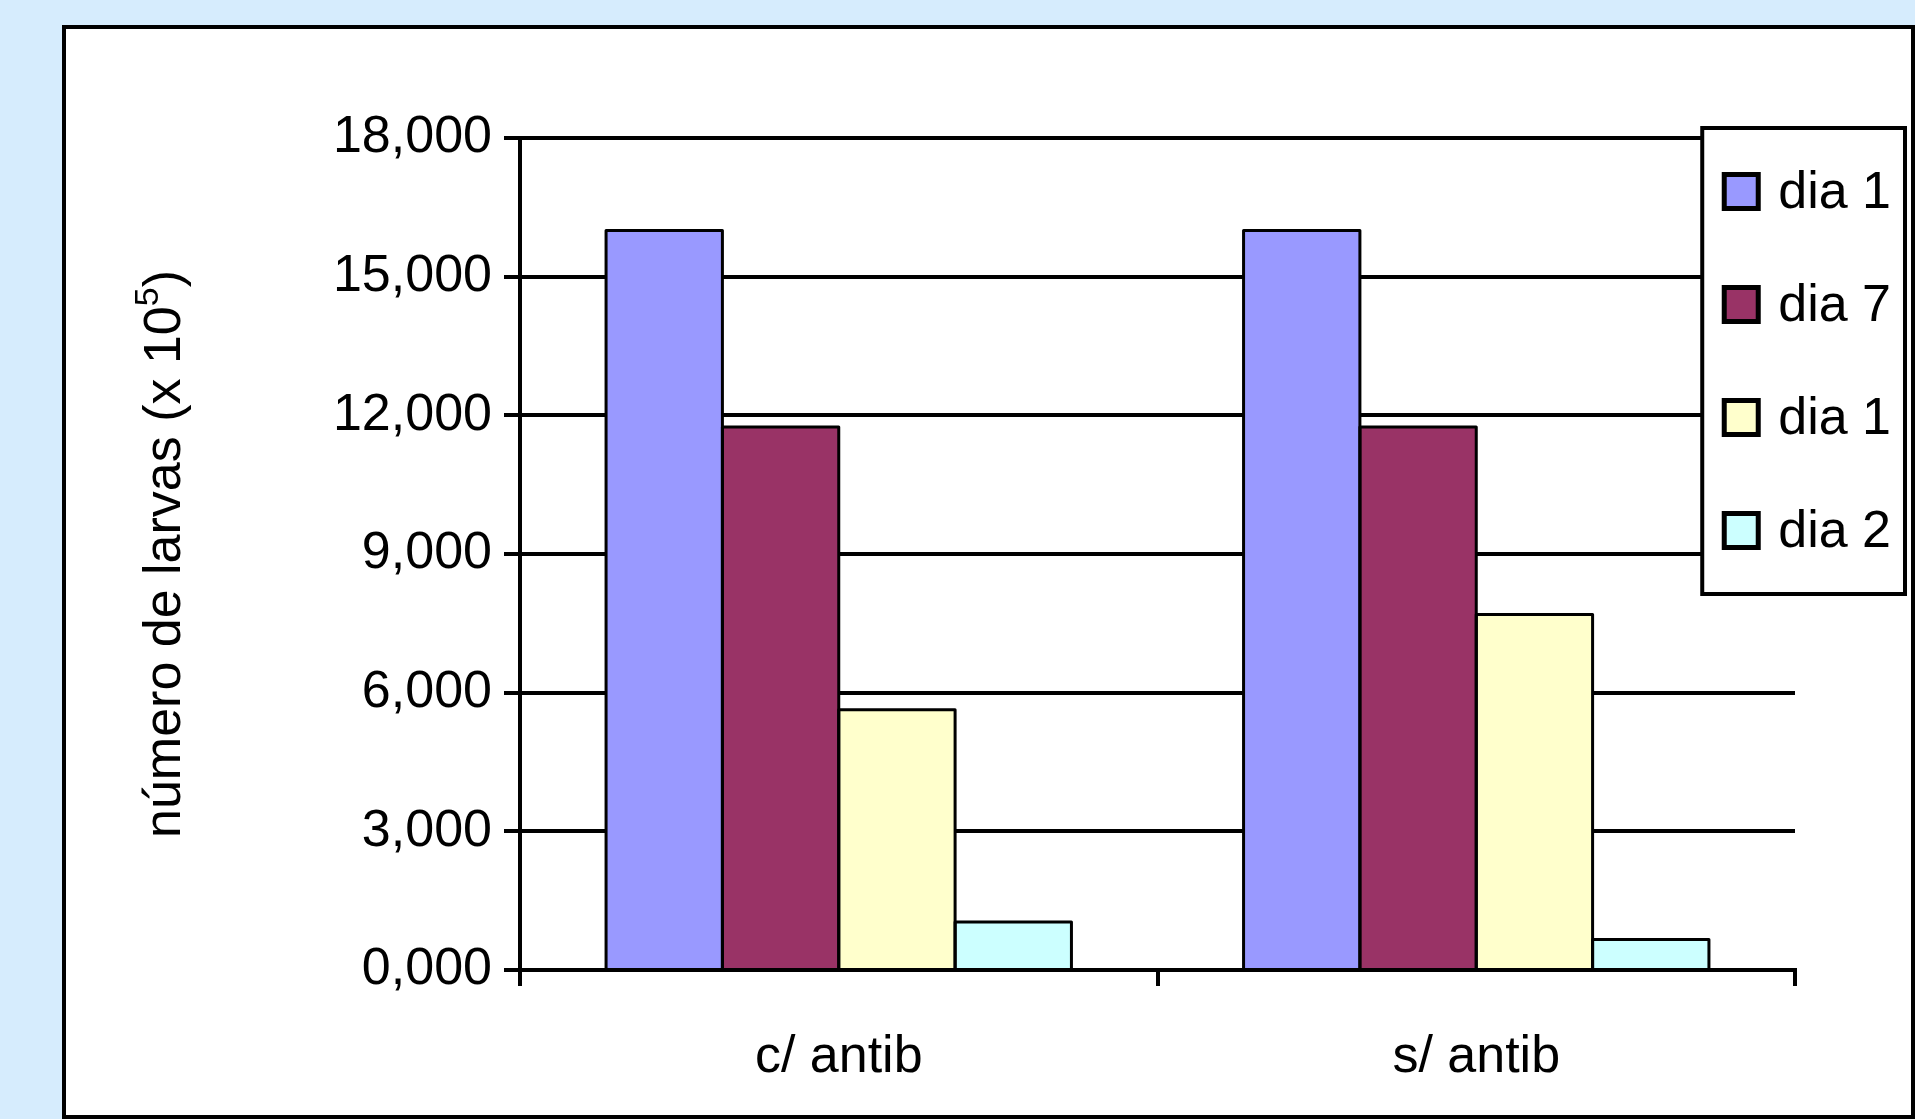  What do you see at coordinates (426, 689) in the screenshot?
I see `y-tick-label: 6,000` at bounding box center [426, 689].